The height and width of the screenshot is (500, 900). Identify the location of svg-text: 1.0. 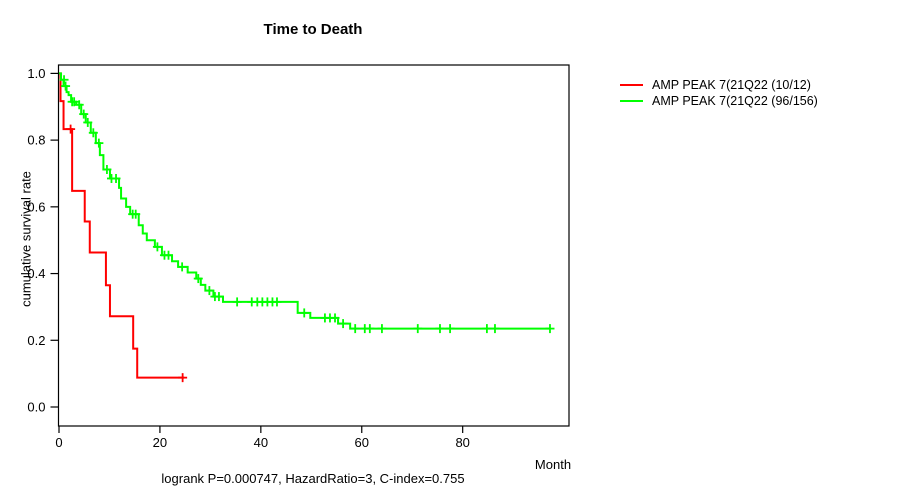
(36, 73).